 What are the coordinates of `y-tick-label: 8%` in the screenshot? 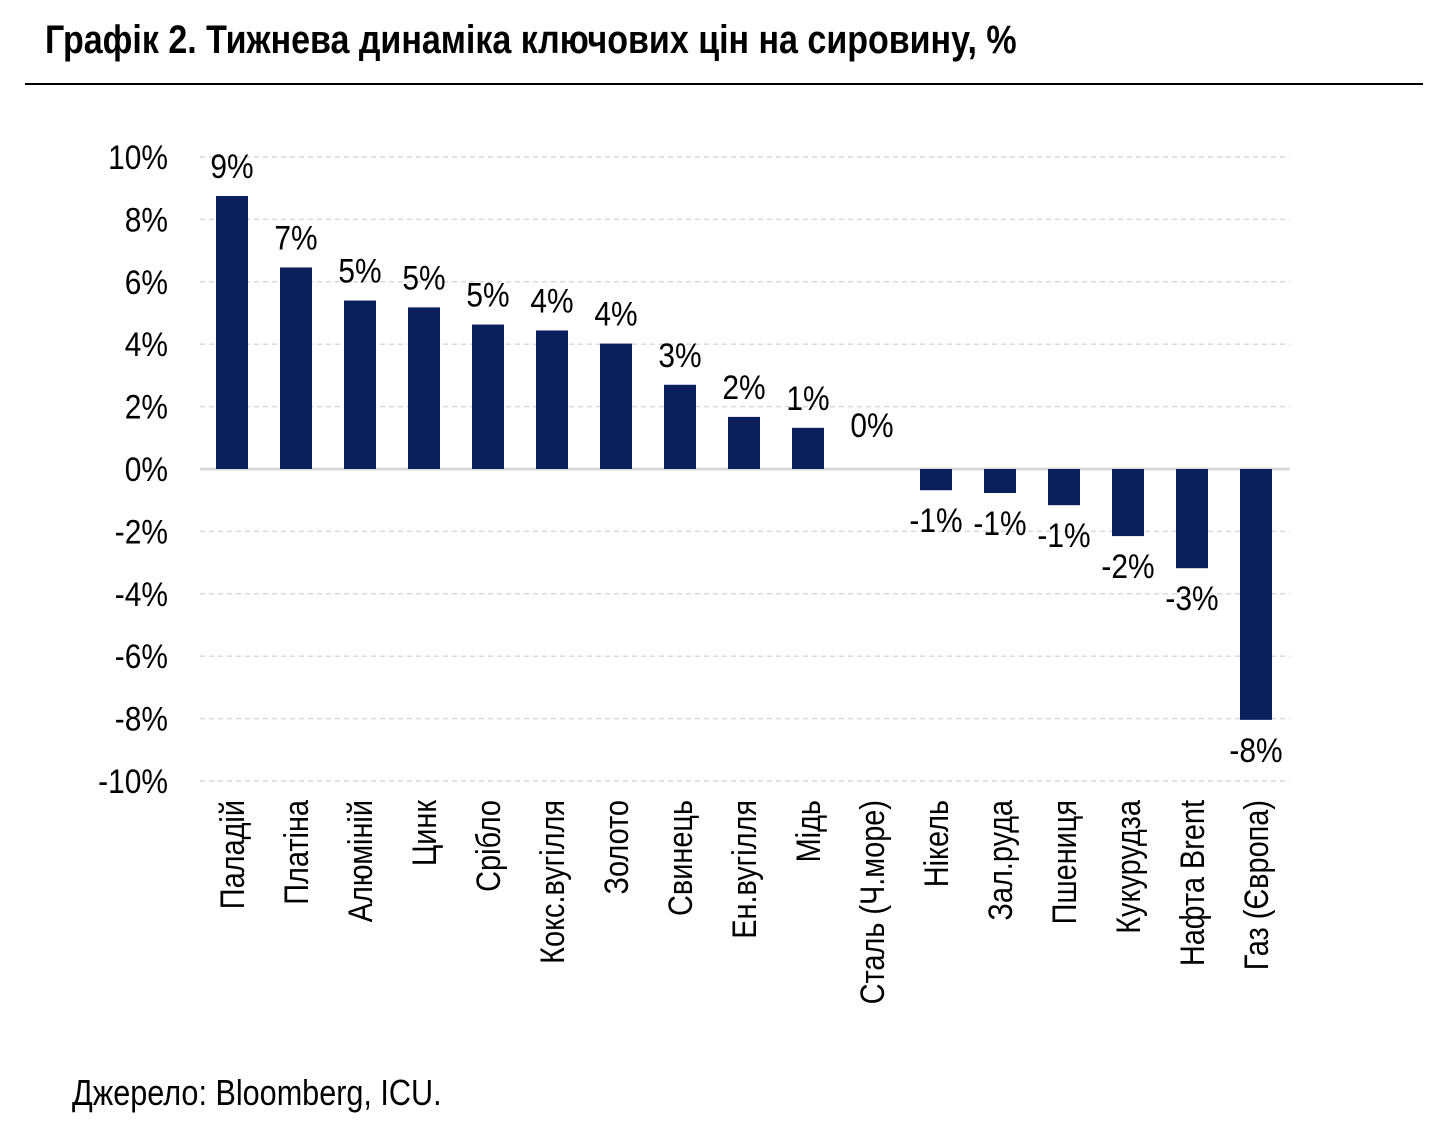 It's located at (146, 220).